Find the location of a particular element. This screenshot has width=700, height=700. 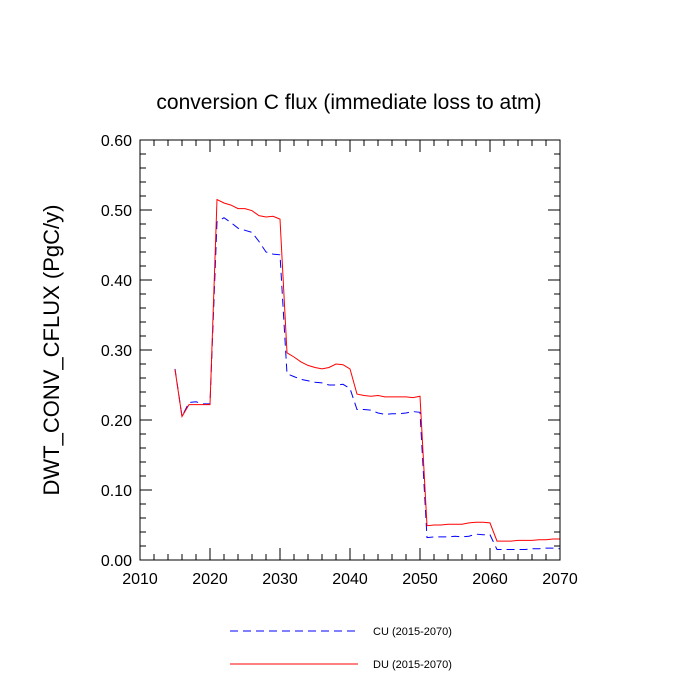

y-tick-label: 0.30 is located at coordinates (116, 351).